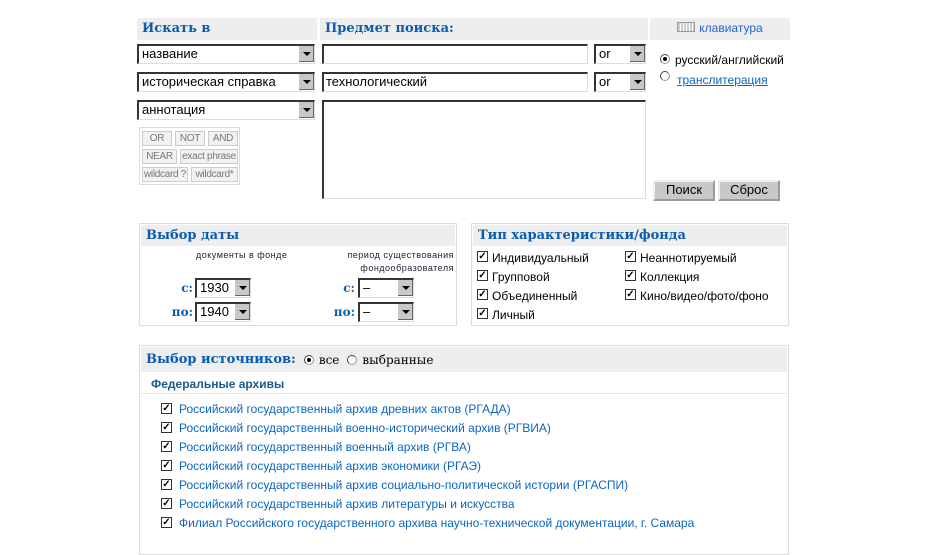 The width and height of the screenshot is (935, 555). What do you see at coordinates (298, 235) in the screenshot?
I see `date-title: Выбор даты` at bounding box center [298, 235].